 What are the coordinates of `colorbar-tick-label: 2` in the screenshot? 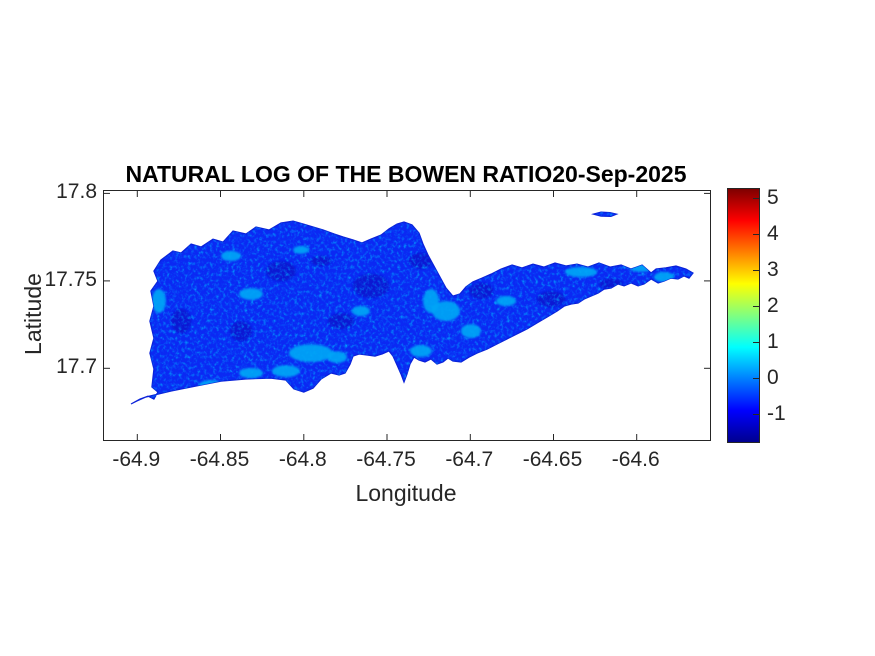 It's located at (773, 305).